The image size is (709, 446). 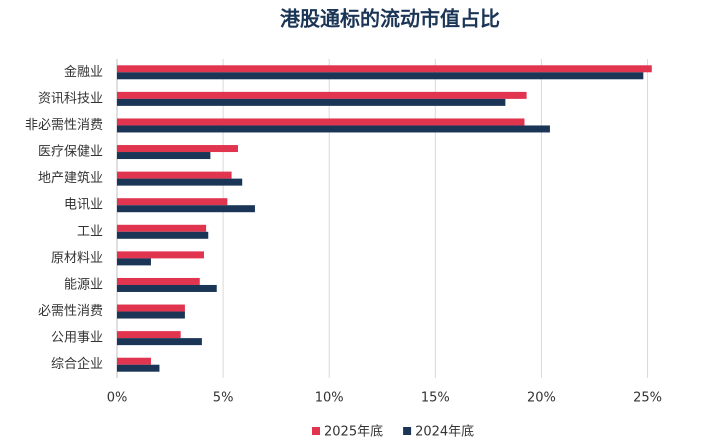 What do you see at coordinates (223, 398) in the screenshot?
I see `x-tick-label: 5%` at bounding box center [223, 398].